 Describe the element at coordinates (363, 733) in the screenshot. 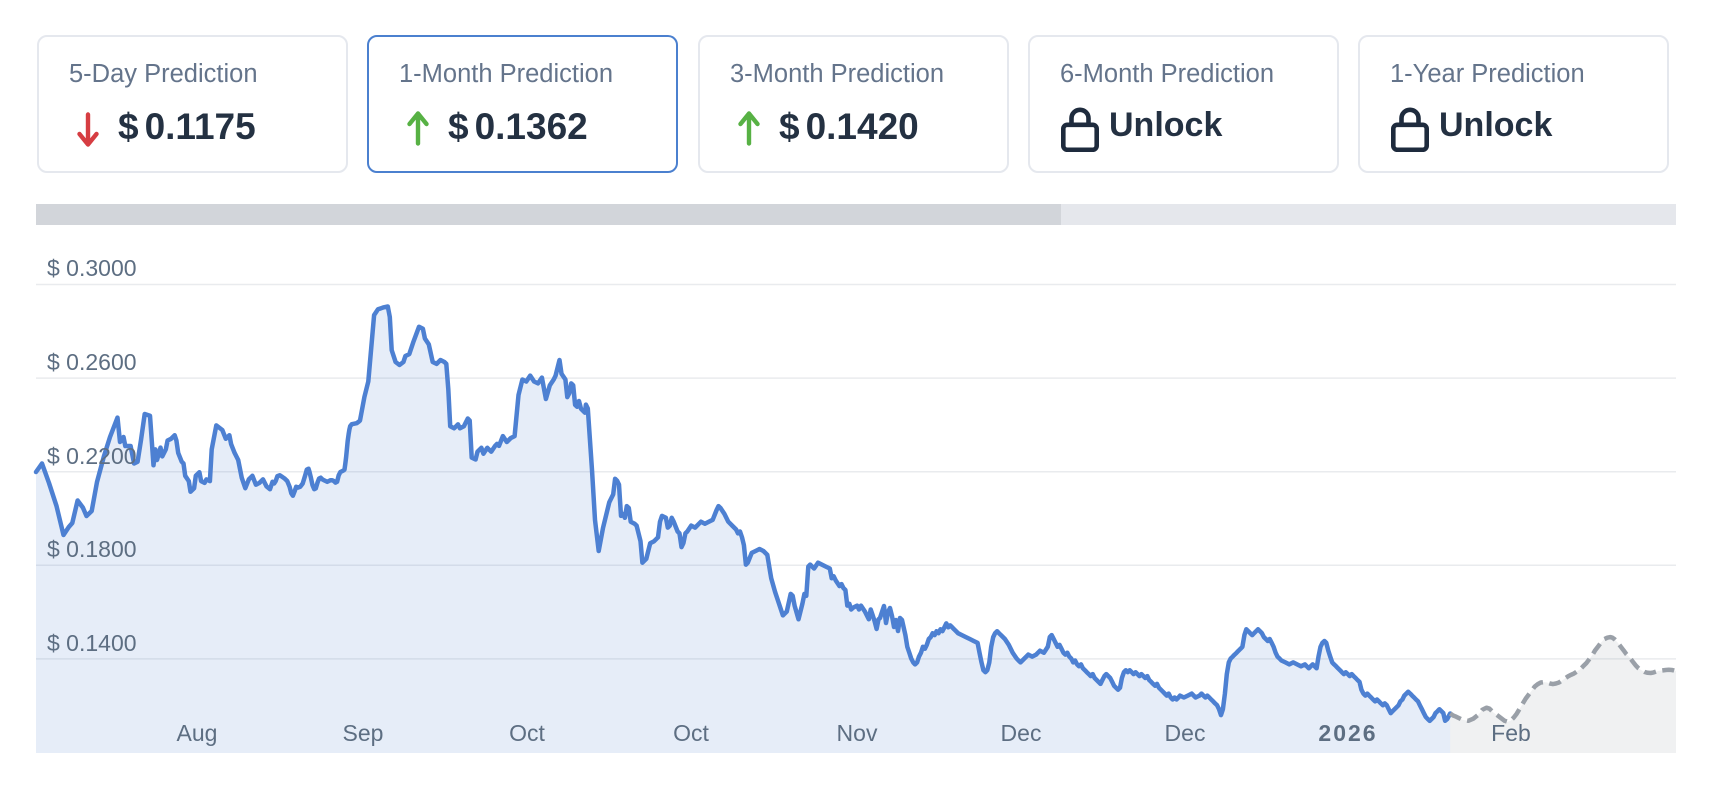

I see `svg-text: Sep` at that location.